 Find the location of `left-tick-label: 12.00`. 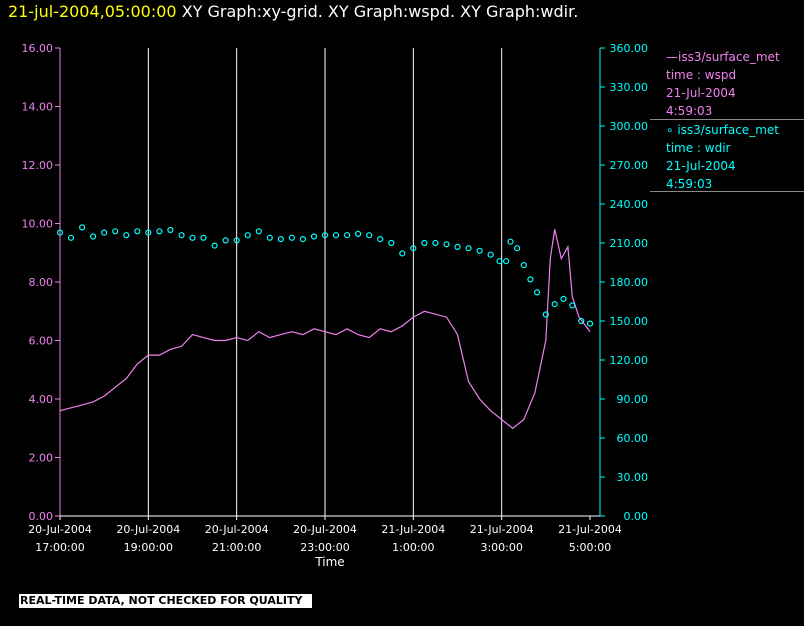

left-tick-label: 12.00 is located at coordinates (38, 165).